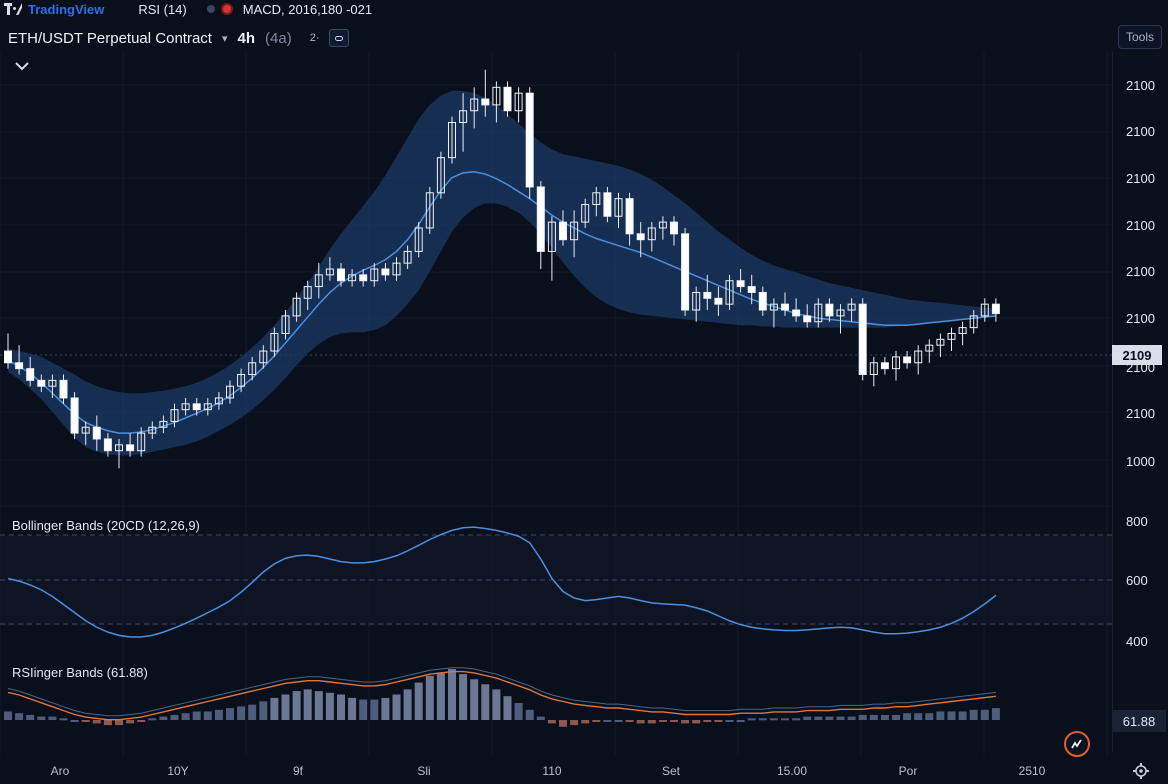 Image resolution: width=1168 pixels, height=784 pixels. I want to click on macd-pane-title: Bollinger Bands (20CD (12,26,9), so click(106, 525).